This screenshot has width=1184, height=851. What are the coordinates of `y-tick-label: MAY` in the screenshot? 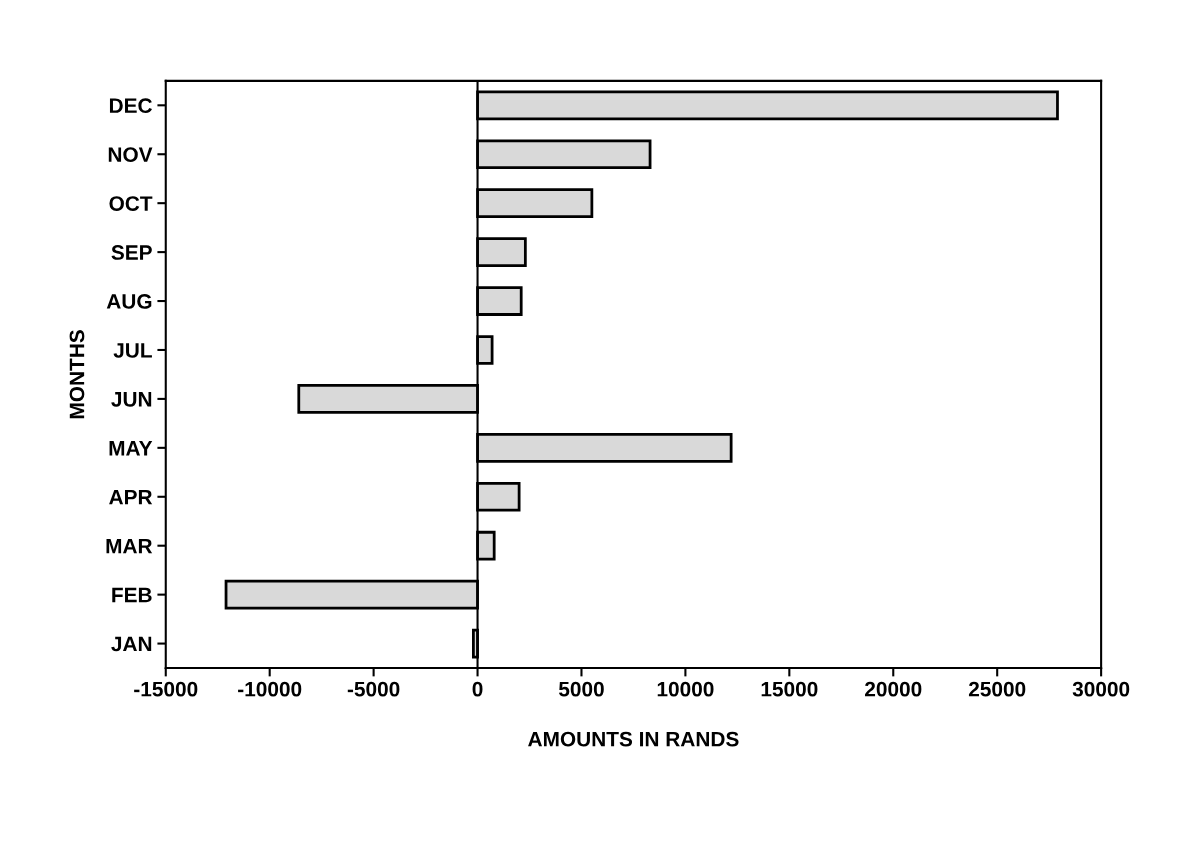 It's located at (131, 448).